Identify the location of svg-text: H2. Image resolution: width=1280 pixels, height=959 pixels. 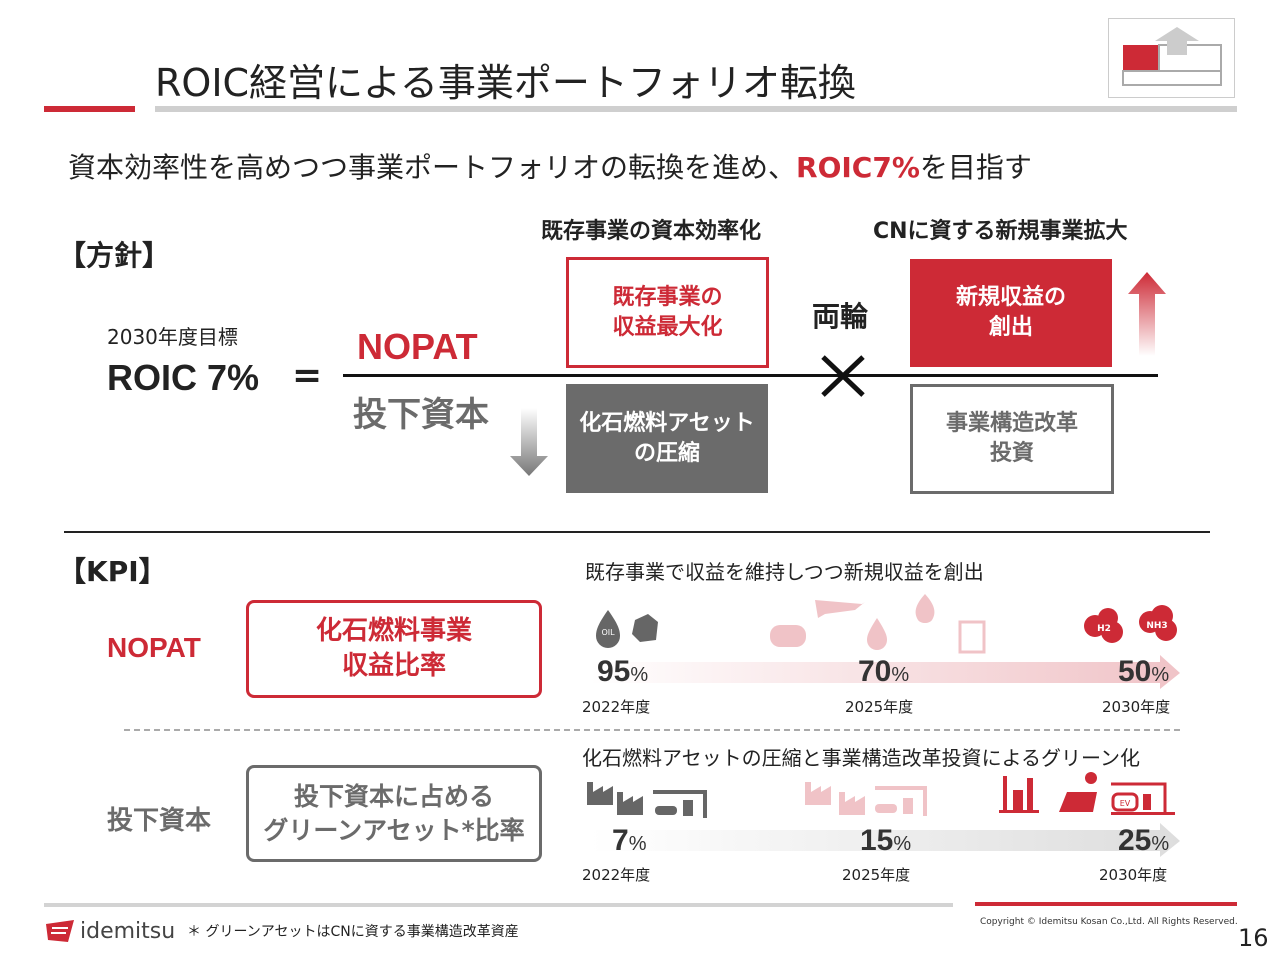
(1104, 629).